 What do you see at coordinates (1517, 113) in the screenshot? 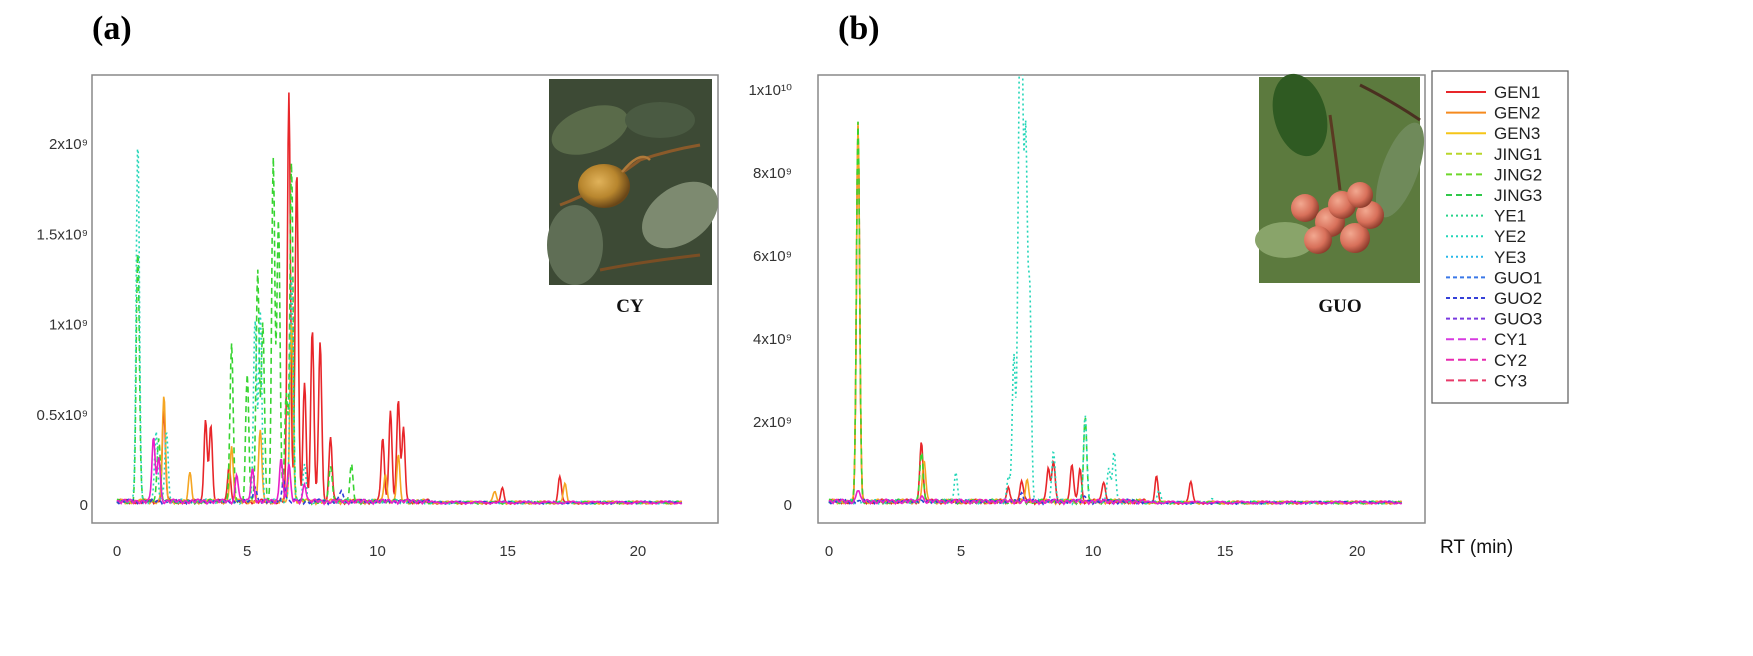
I see `legend-label-gen2: GEN2` at bounding box center [1517, 113].